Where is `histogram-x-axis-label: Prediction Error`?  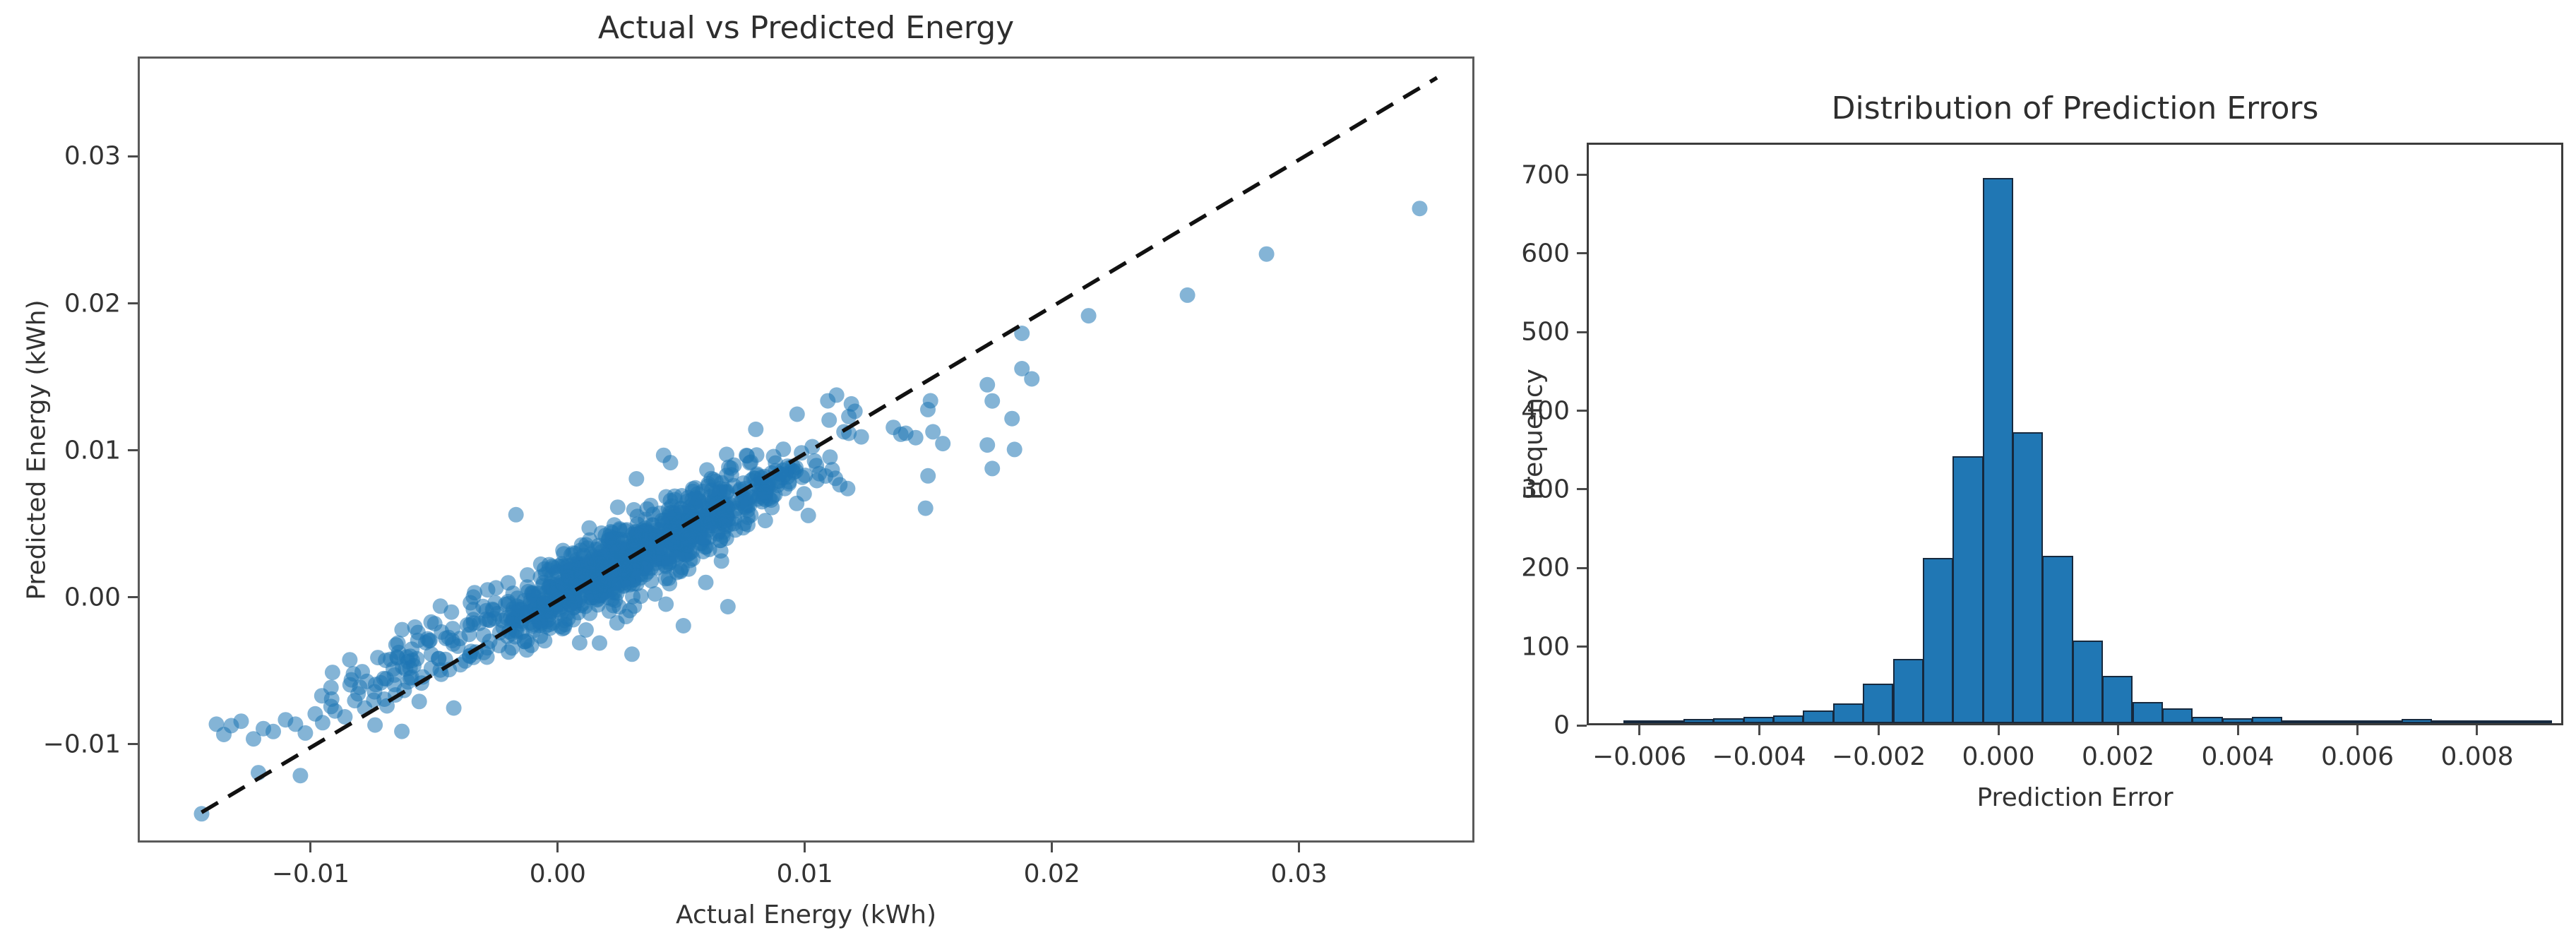 histogram-x-axis-label: Prediction Error is located at coordinates (2075, 797).